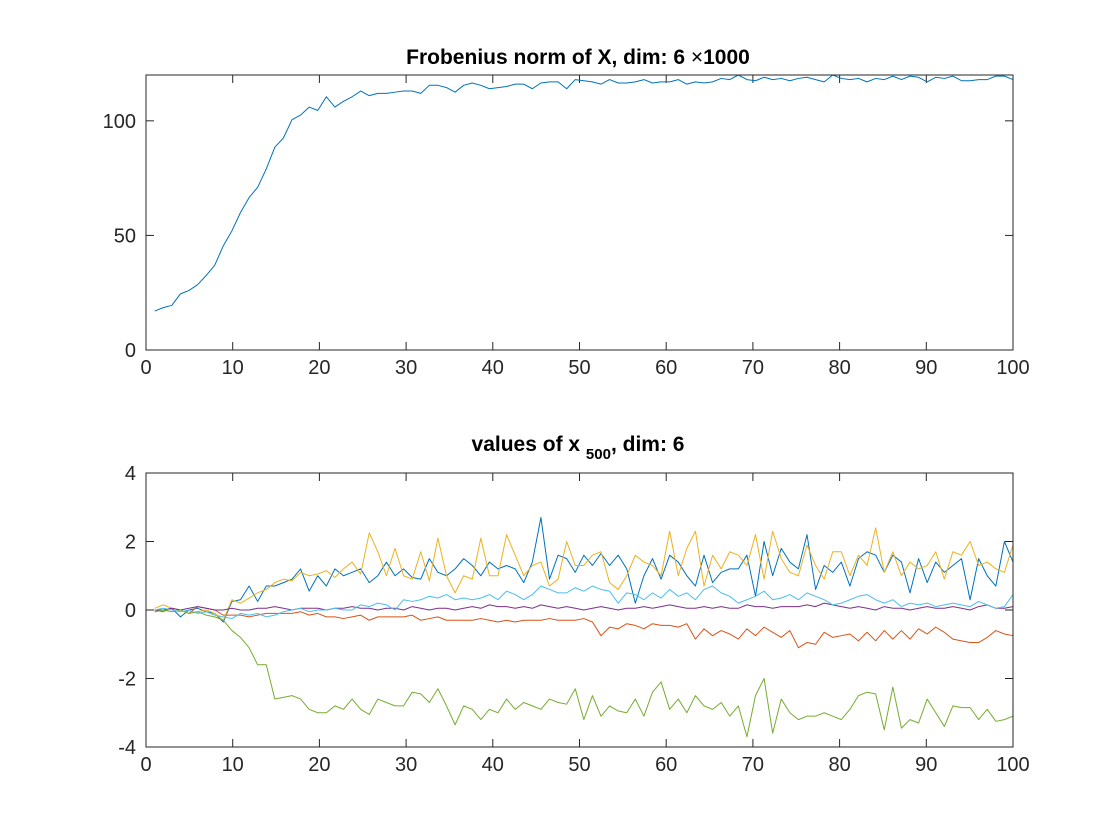  Describe the element at coordinates (548, 57) in the screenshot. I see `chart-title-text: Frobenius norm of X, dim: 6` at that location.